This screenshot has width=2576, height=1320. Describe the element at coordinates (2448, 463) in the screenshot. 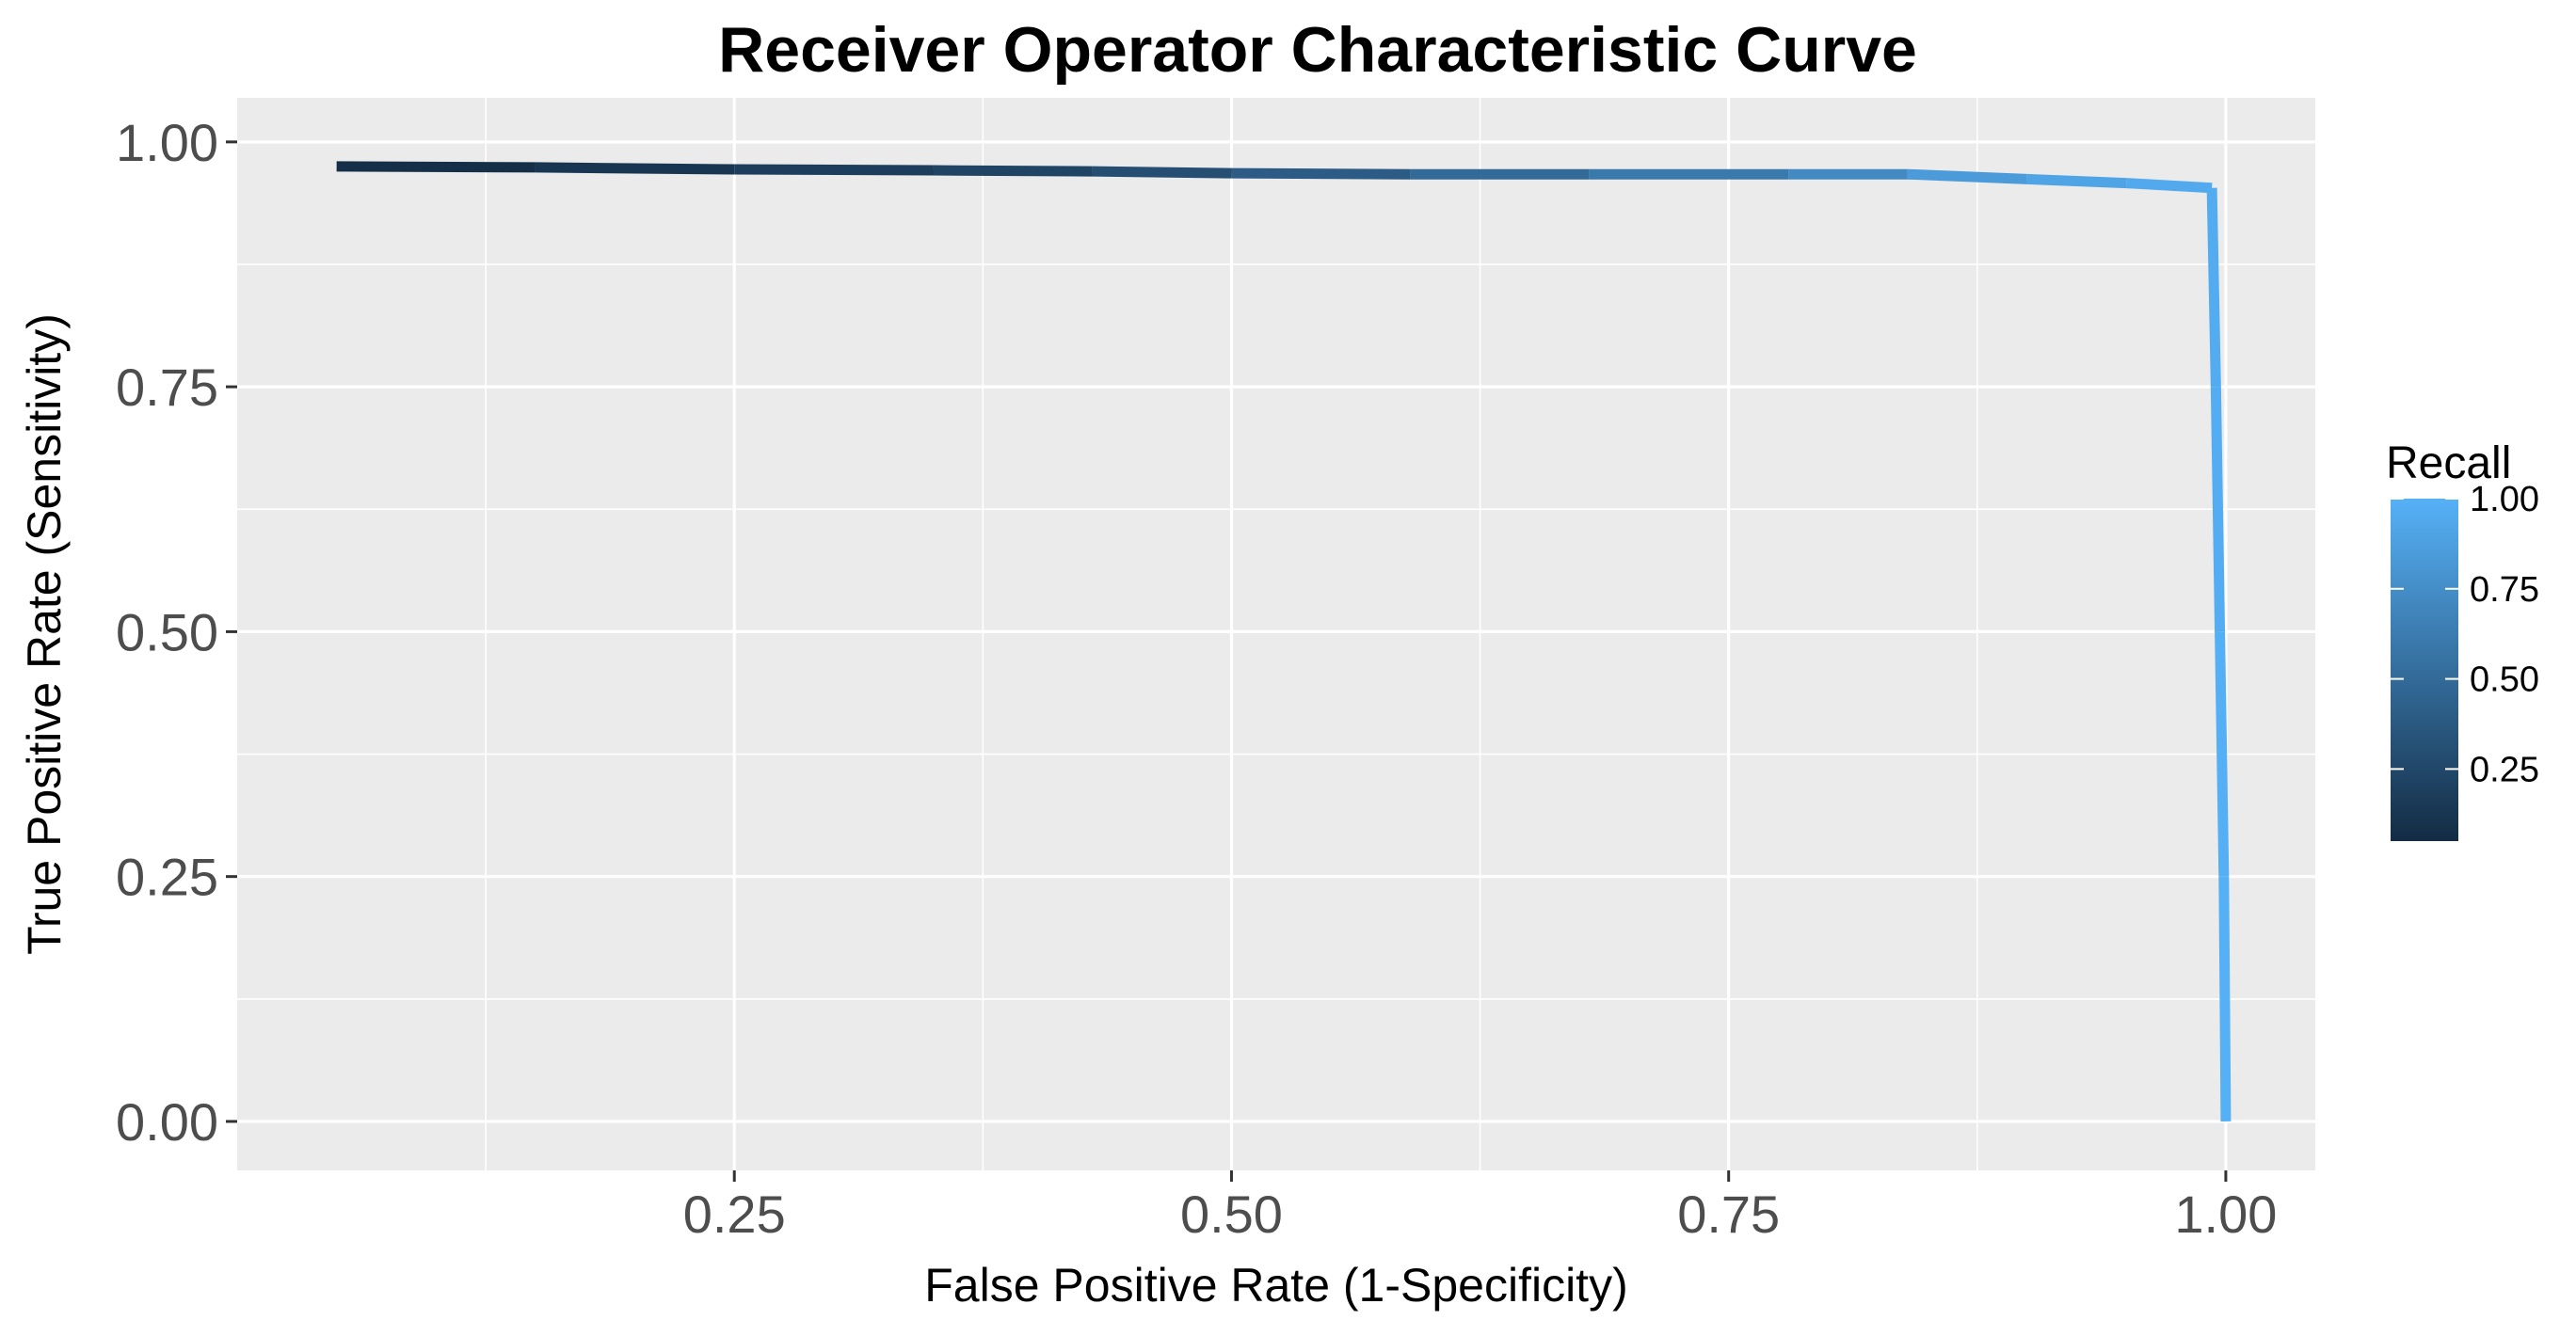

I see `legend-title: Recall` at that location.